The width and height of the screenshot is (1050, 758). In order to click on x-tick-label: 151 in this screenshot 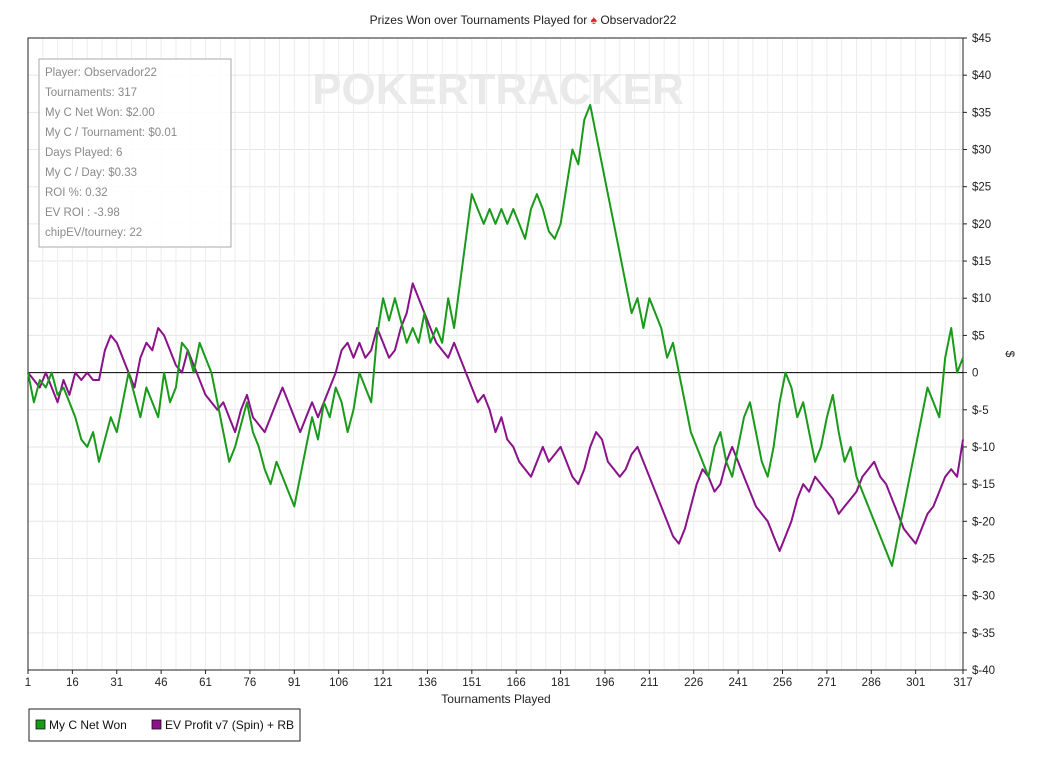, I will do `click(471, 683)`.